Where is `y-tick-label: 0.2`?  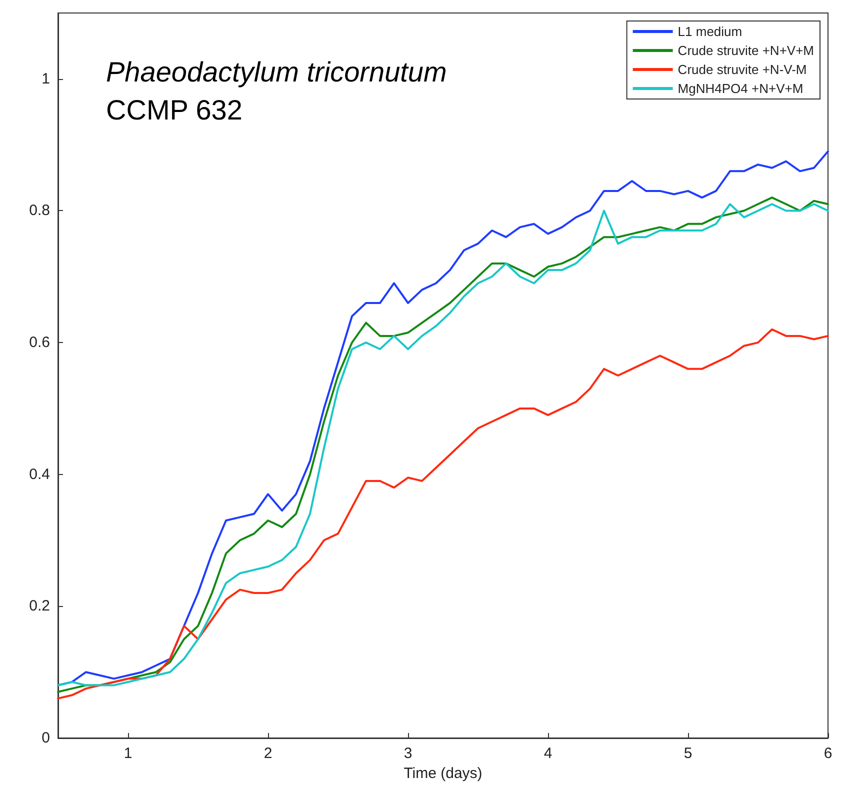
y-tick-label: 0.2 is located at coordinates (39, 606).